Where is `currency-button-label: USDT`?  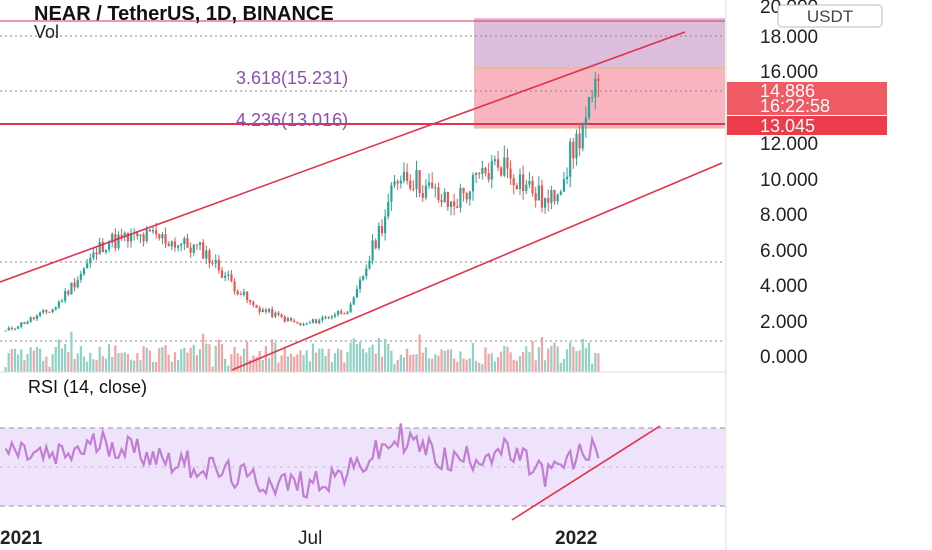 currency-button-label: USDT is located at coordinates (830, 16).